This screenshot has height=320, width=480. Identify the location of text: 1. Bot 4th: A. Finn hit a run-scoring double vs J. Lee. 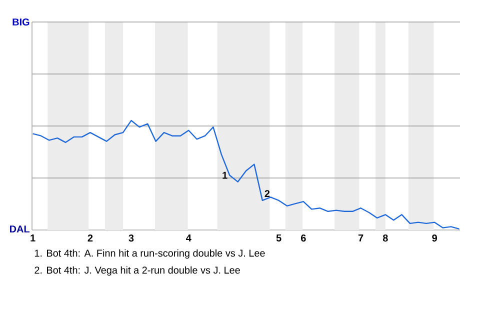
(149, 254).